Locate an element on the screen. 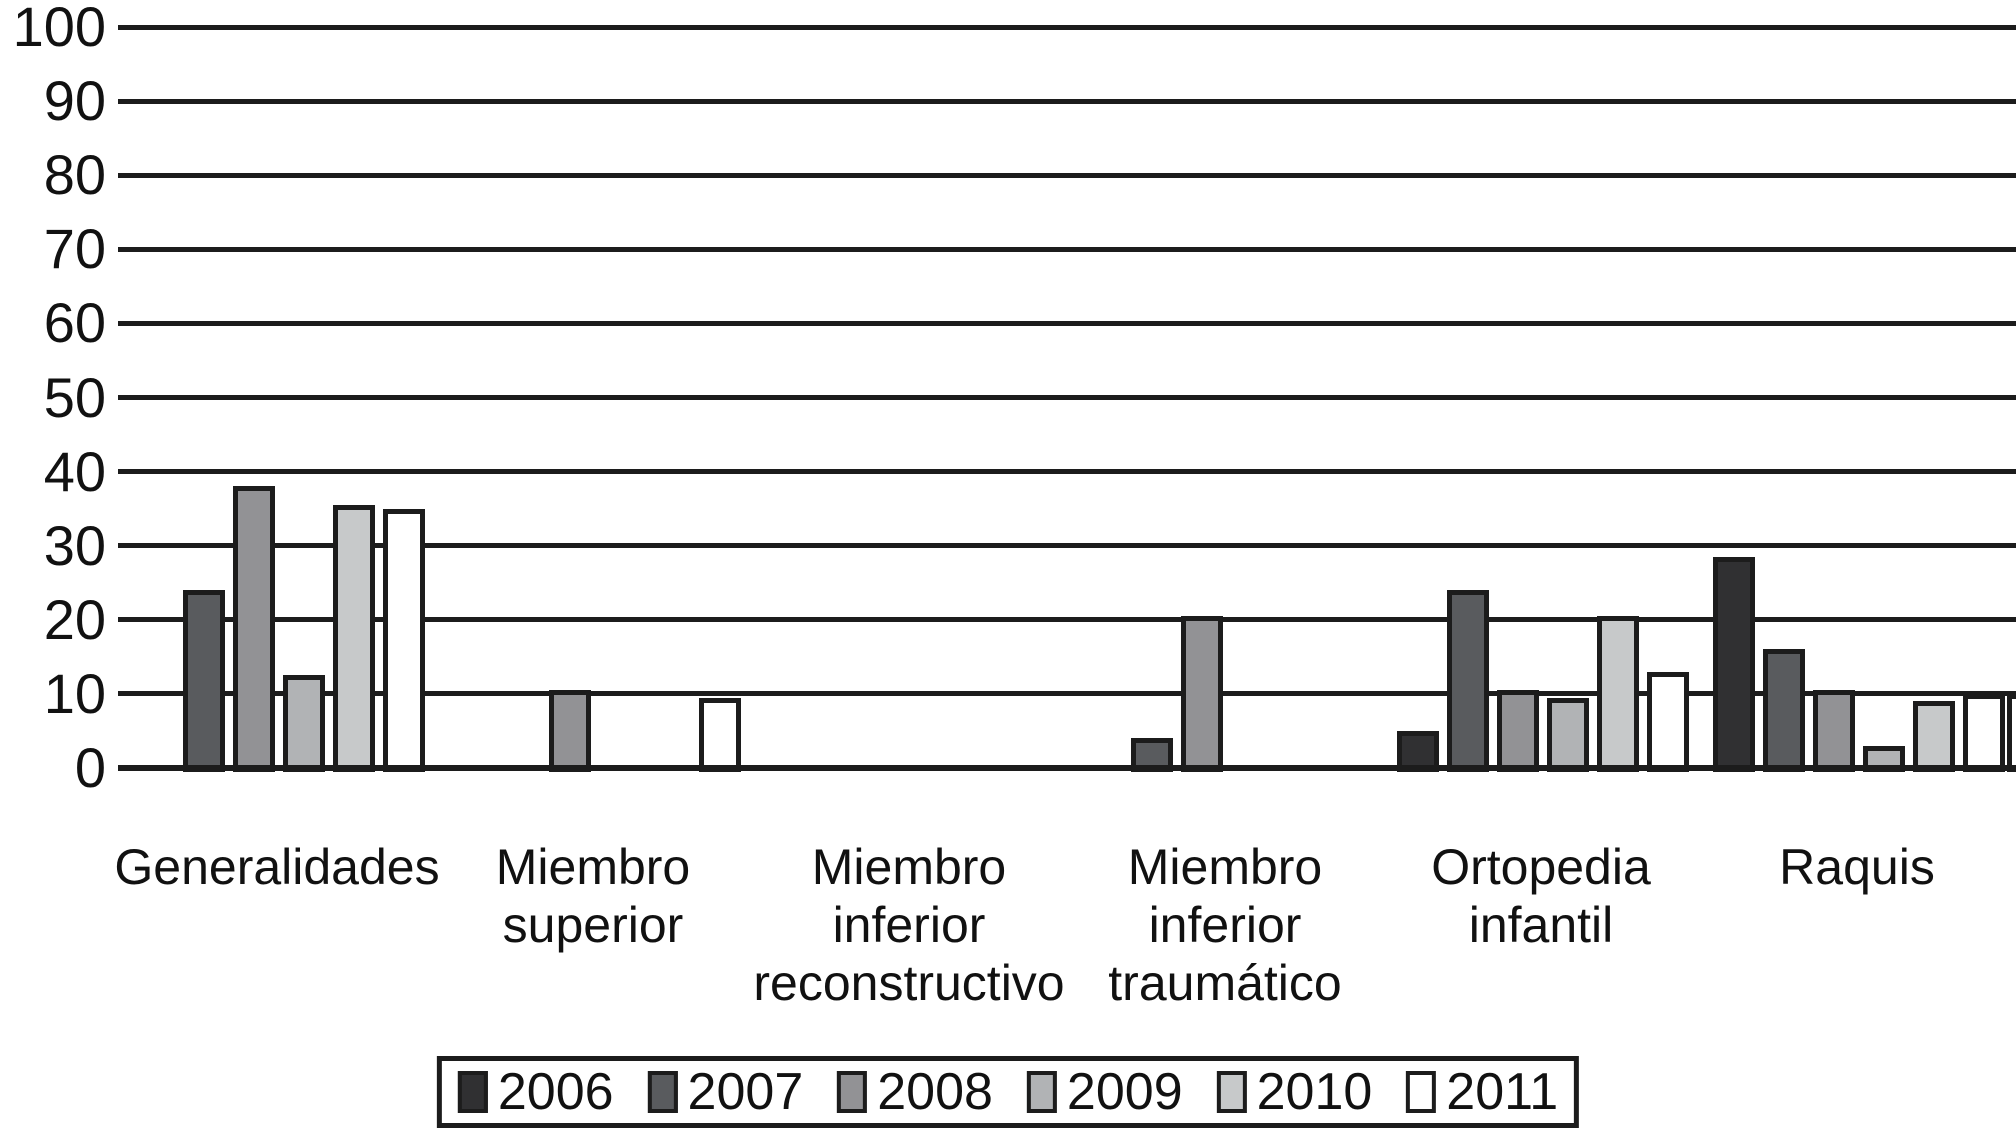 The height and width of the screenshot is (1136, 2016). category-label-line: traumático is located at coordinates (1225, 983).